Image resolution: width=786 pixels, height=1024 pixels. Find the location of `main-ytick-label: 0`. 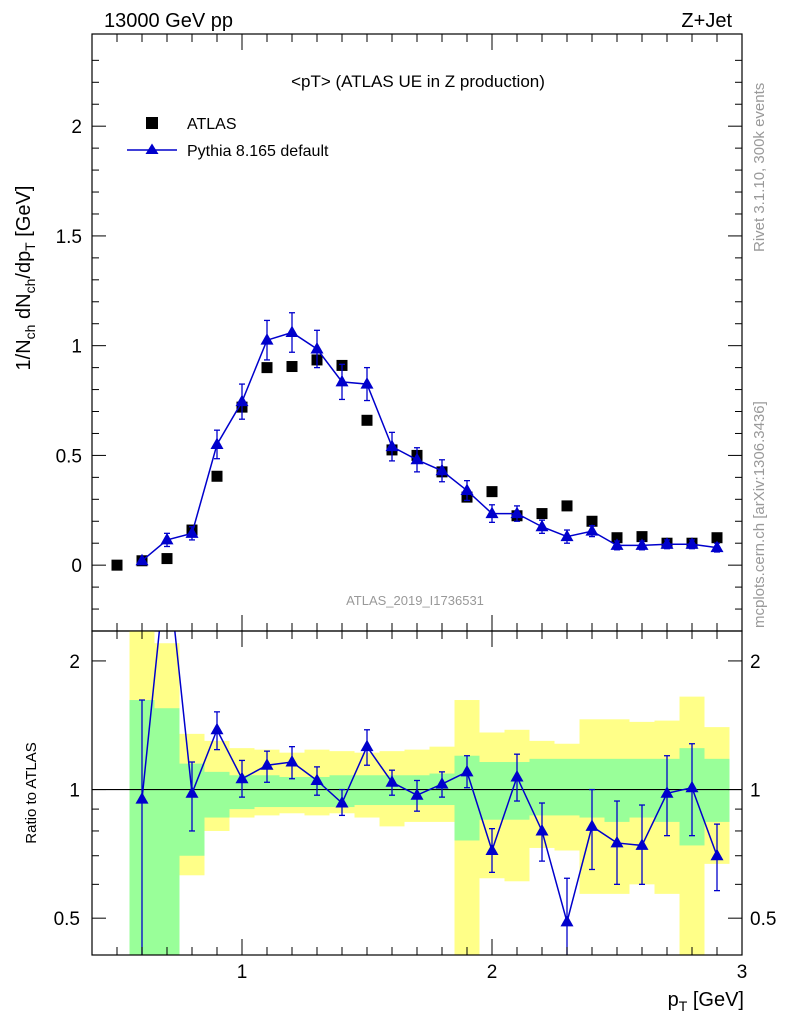

main-ytick-label: 0 is located at coordinates (76, 566).